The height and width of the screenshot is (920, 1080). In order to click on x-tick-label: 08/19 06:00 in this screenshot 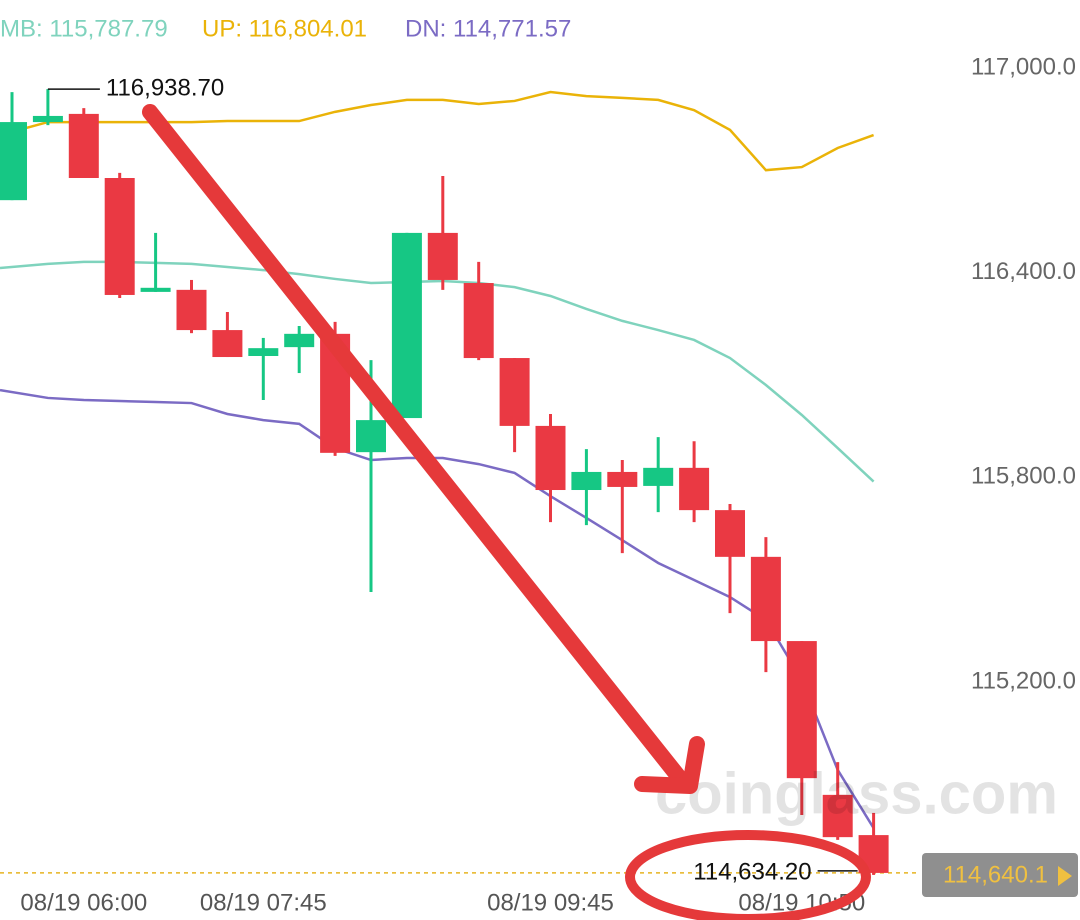, I will do `click(83, 902)`.